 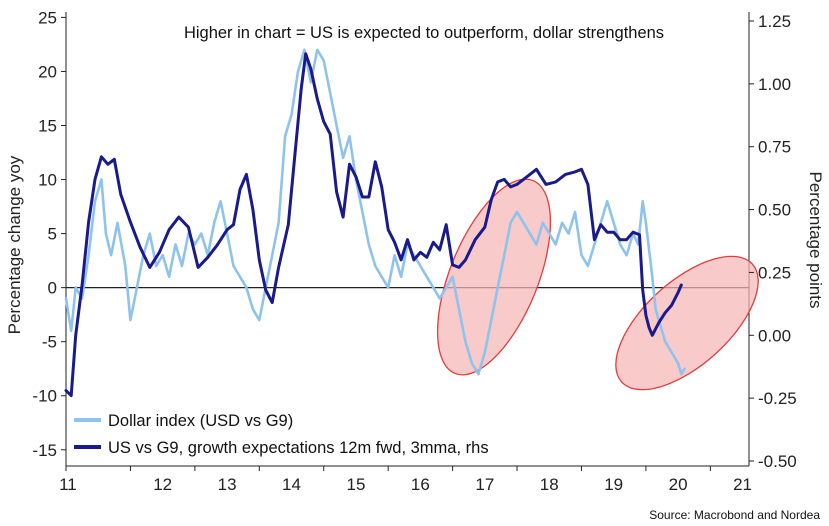 What do you see at coordinates (734, 515) in the screenshot?
I see `source-note: Source: Macrobond and Nordea` at bounding box center [734, 515].